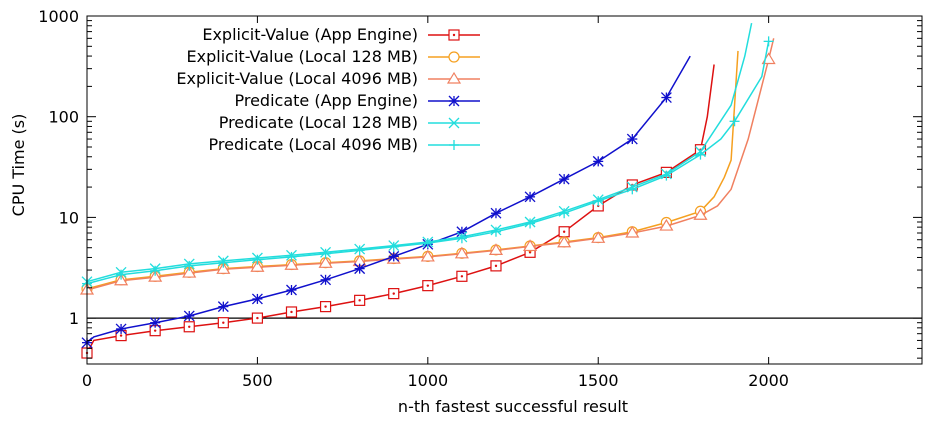 Image resolution: width=926 pixels, height=423 pixels. I want to click on legend-item: Predicate (Local 128 MB), so click(349, 122).